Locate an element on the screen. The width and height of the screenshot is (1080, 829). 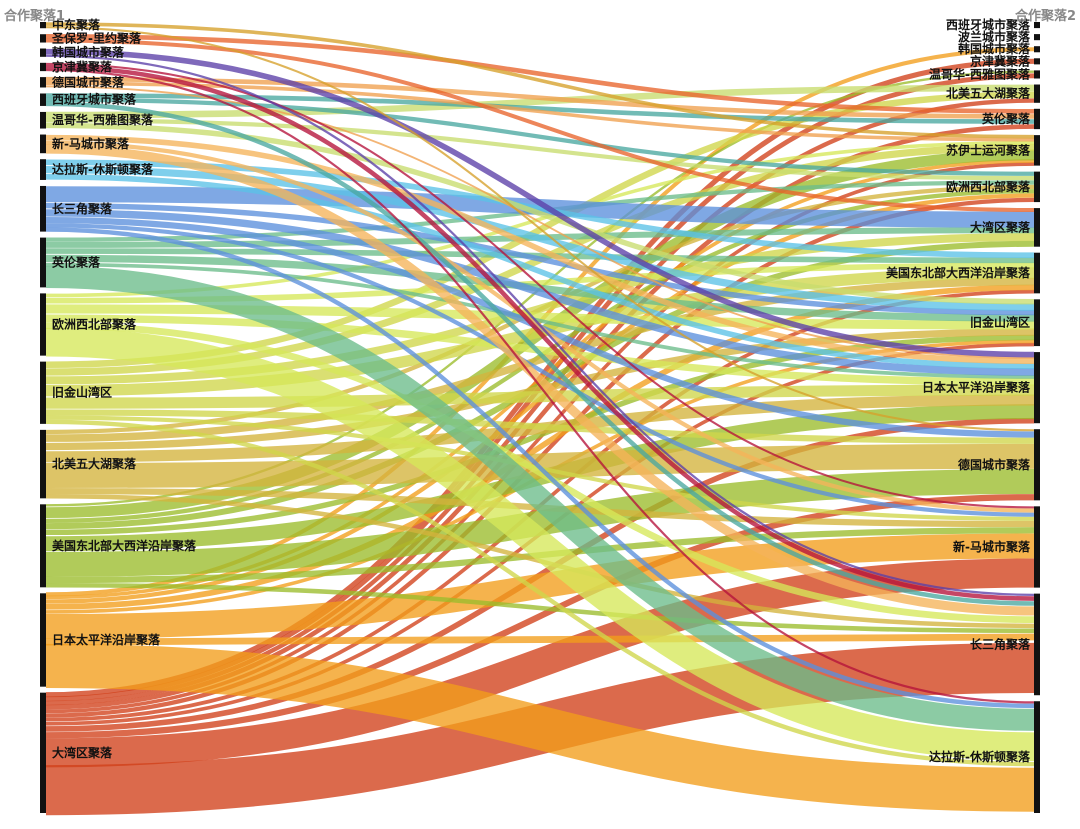
left-node-label: 西班牙城市聚落 is located at coordinates (94, 99).